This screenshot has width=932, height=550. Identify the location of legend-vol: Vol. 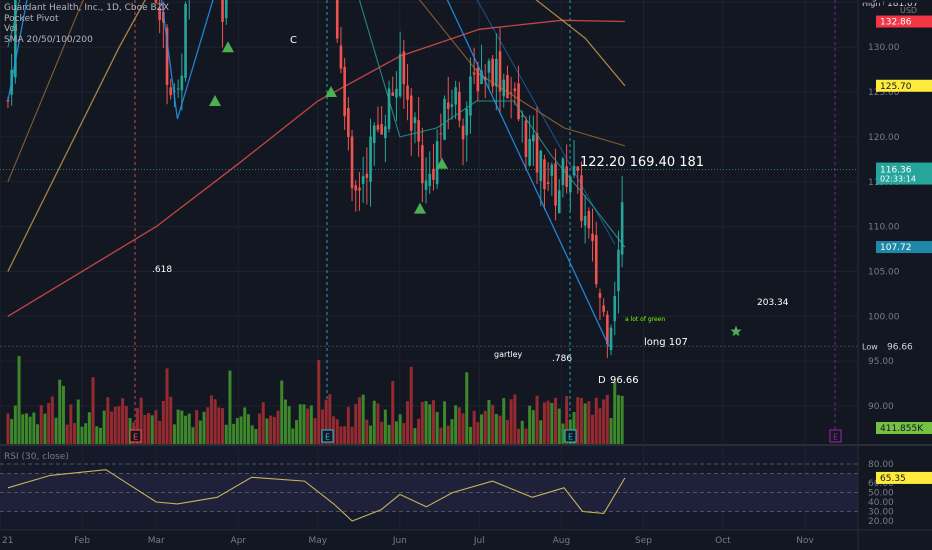
(11, 29).